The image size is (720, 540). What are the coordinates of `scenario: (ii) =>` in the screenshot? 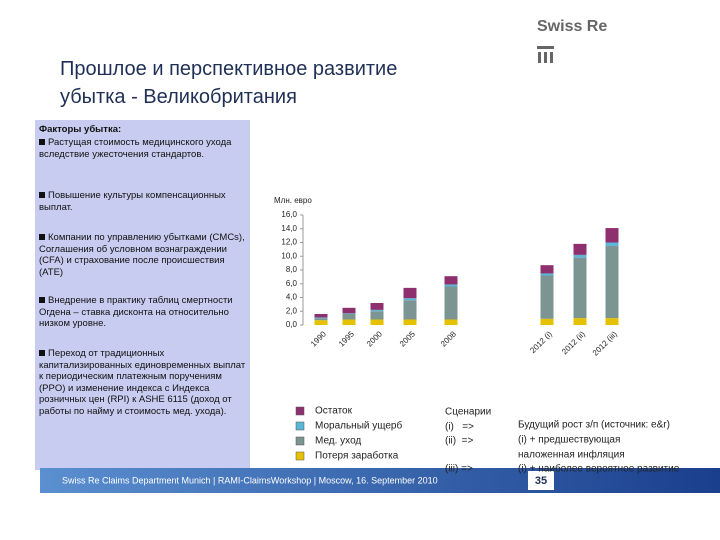 It's located at (459, 441).